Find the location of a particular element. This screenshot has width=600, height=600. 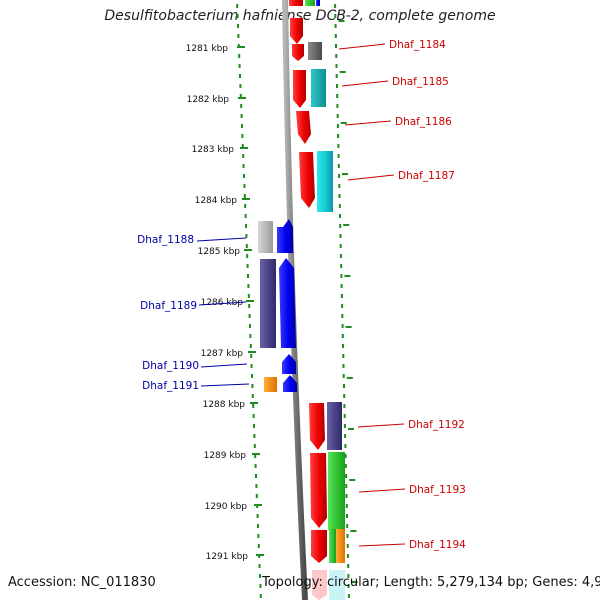

kbp-tick-1284: 1284 kbp is located at coordinates (222, 201).